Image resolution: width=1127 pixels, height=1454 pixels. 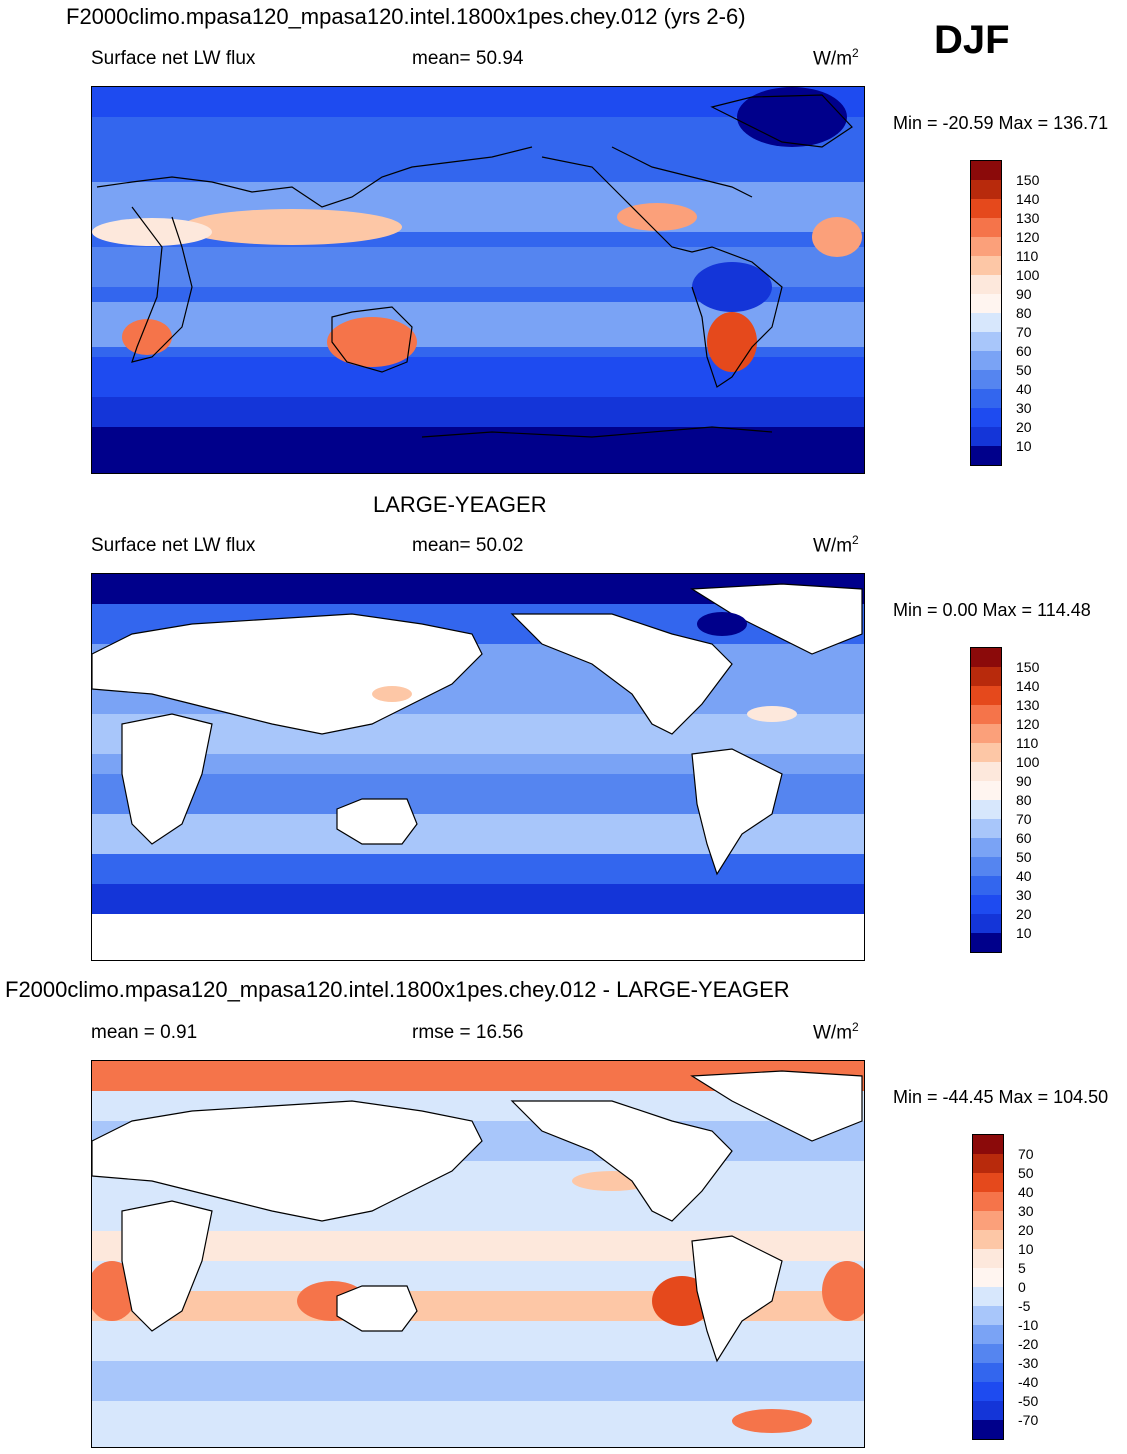 What do you see at coordinates (173, 58) in the screenshot?
I see `panel1-variable-label: Surface net LW flux` at bounding box center [173, 58].